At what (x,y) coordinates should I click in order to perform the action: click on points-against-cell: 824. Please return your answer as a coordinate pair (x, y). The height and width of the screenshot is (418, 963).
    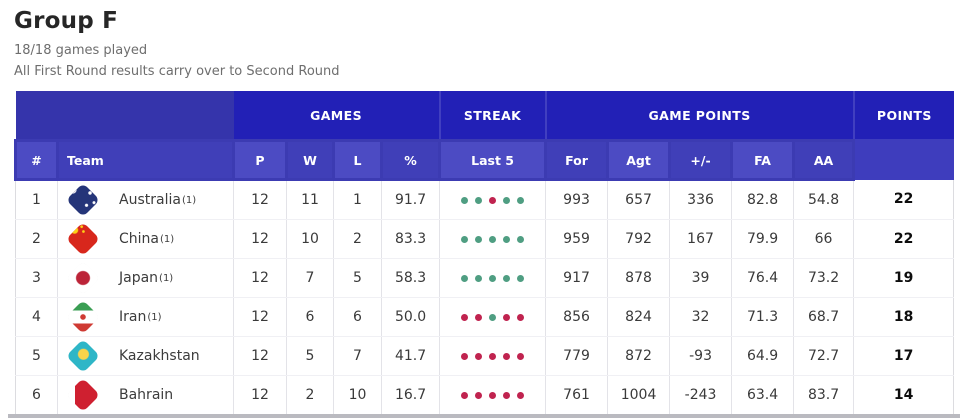
    Looking at the image, I should click on (639, 317).